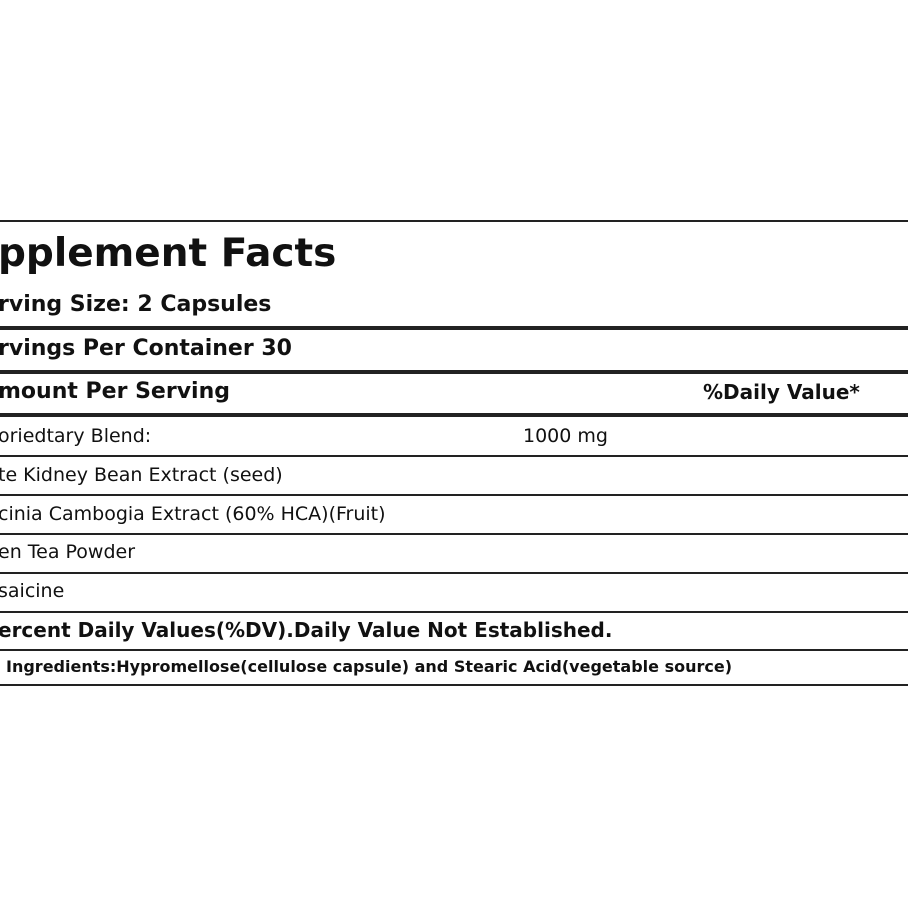 Image resolution: width=908 pixels, height=908 pixels. Describe the element at coordinates (781, 392) in the screenshot. I see `daily-value-header: %Daily Value*` at that location.